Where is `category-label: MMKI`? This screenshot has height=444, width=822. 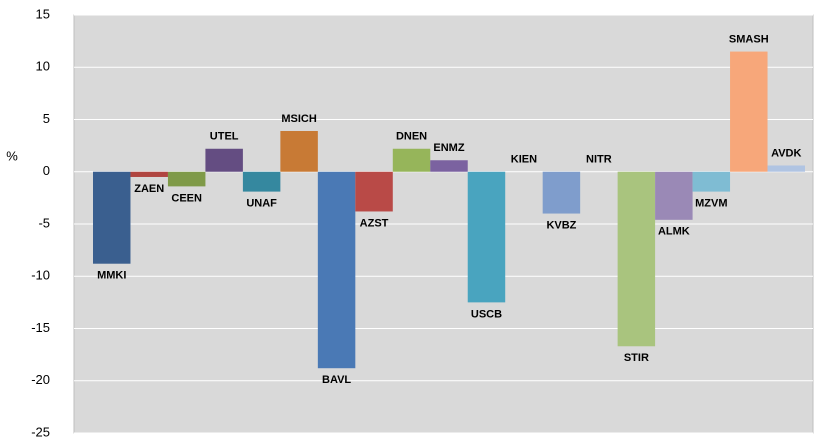 category-label: MMKI is located at coordinates (111, 276).